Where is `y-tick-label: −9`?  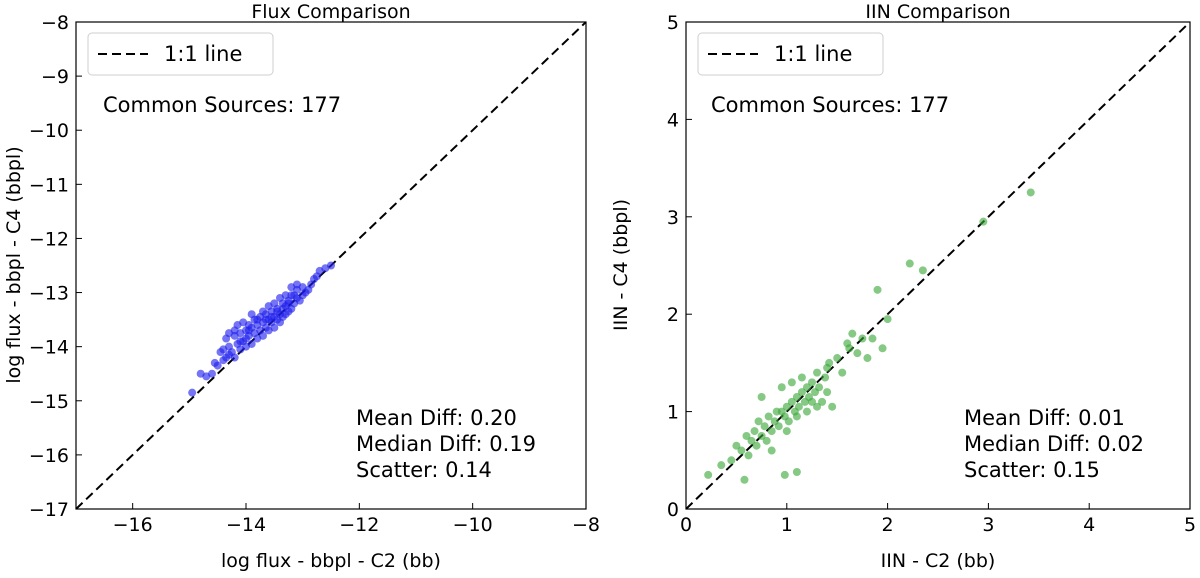
y-tick-label: −9 is located at coordinates (55, 77).